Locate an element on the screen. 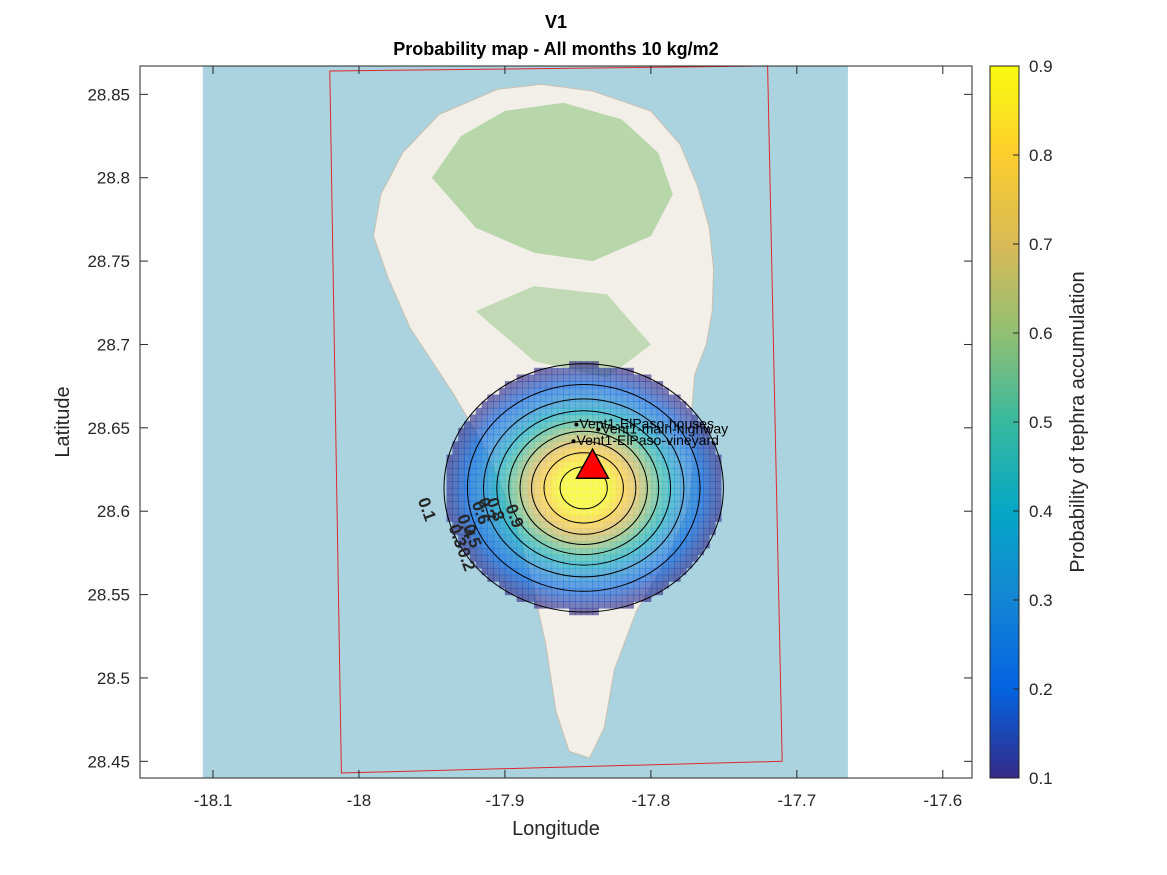 The height and width of the screenshot is (875, 1167). colorbar-label: Probability of tephra accumulation is located at coordinates (1078, 421).